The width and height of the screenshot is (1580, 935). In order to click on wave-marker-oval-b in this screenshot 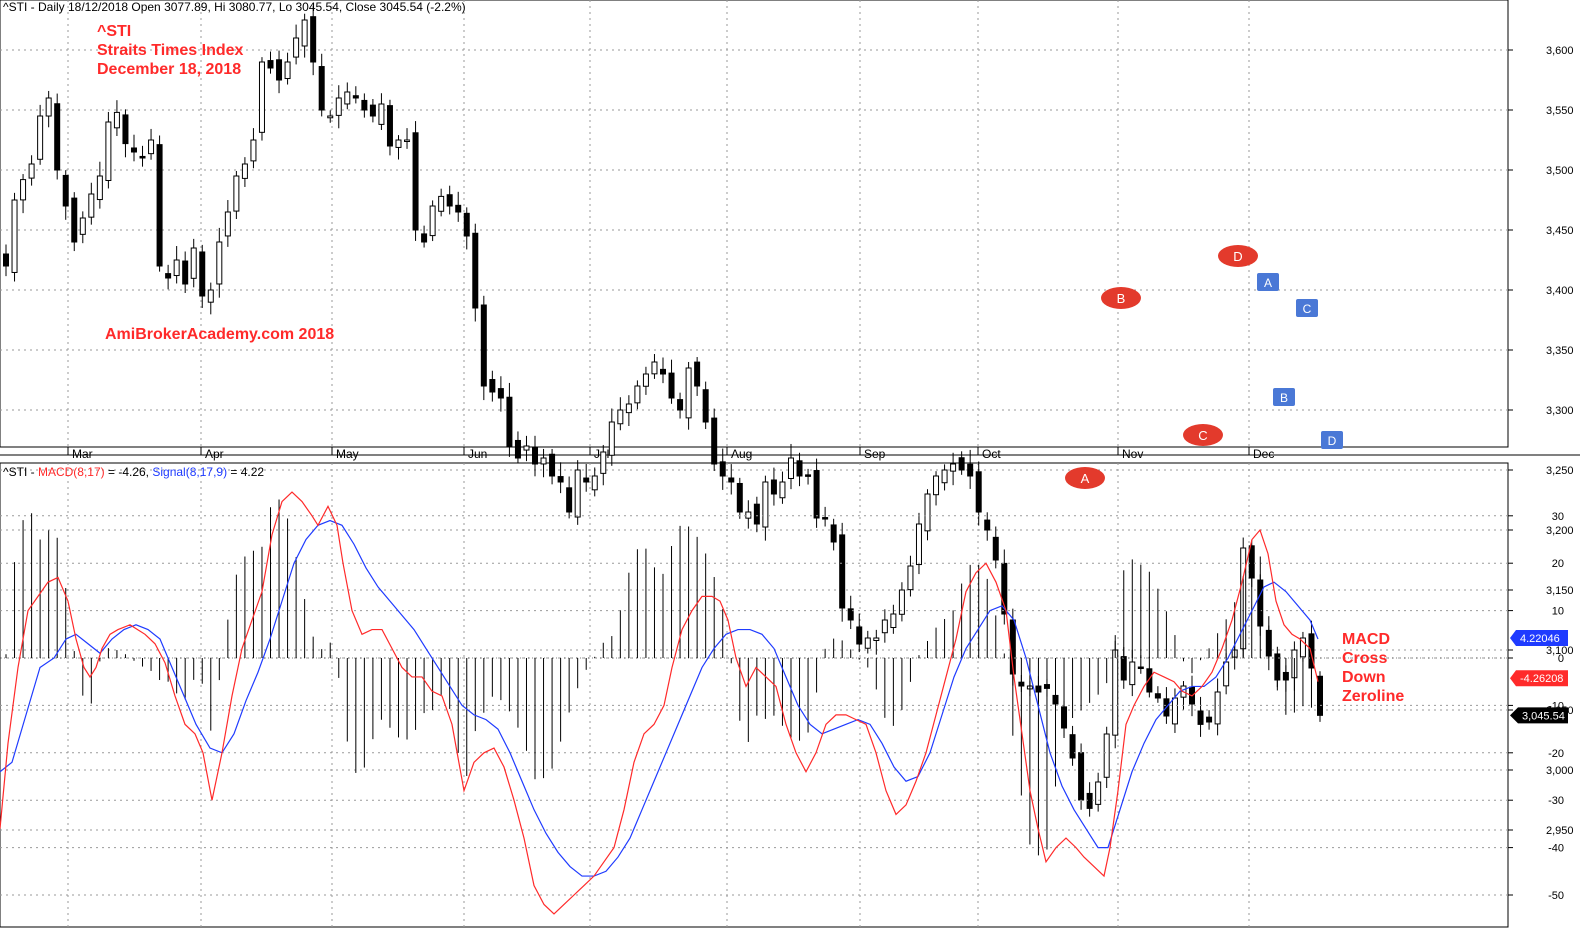, I will do `click(1121, 298)`.